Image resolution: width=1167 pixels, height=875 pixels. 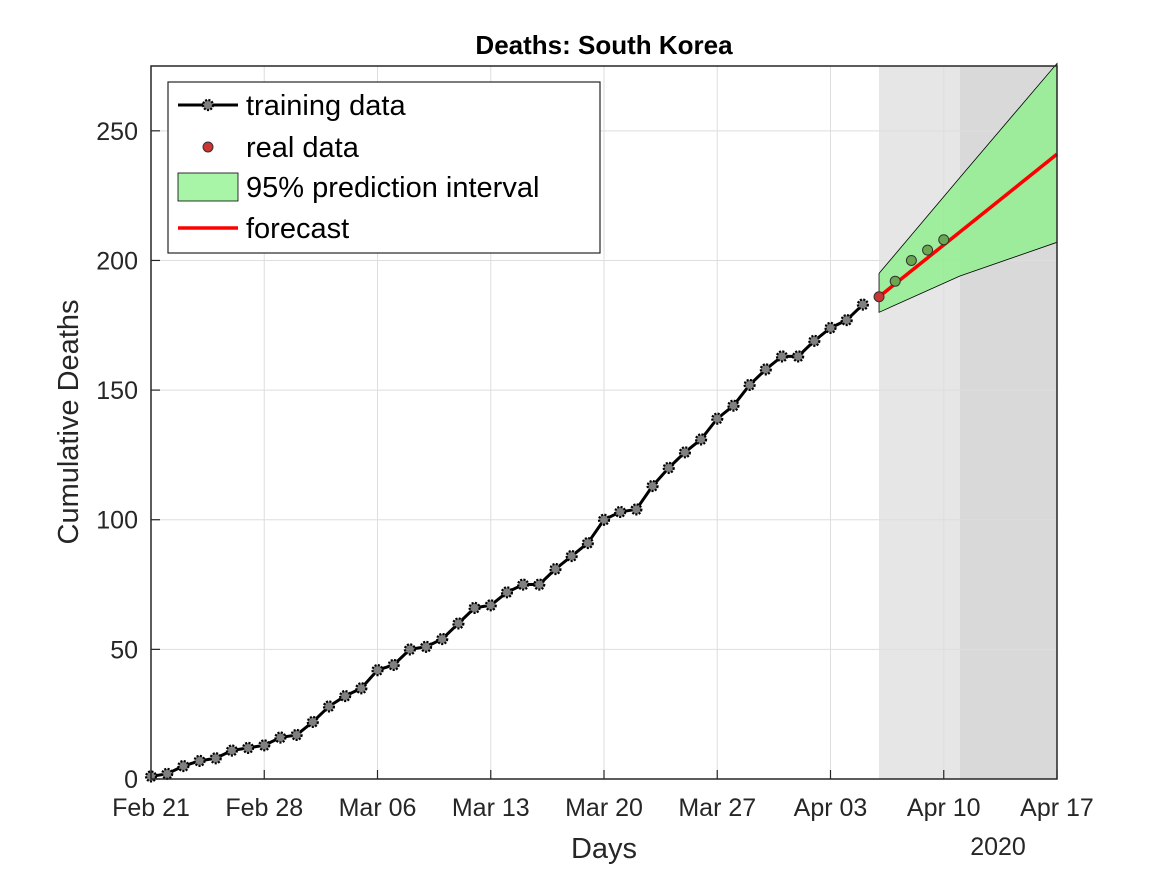 I want to click on y-tick-label: 100, so click(x=117, y=521).